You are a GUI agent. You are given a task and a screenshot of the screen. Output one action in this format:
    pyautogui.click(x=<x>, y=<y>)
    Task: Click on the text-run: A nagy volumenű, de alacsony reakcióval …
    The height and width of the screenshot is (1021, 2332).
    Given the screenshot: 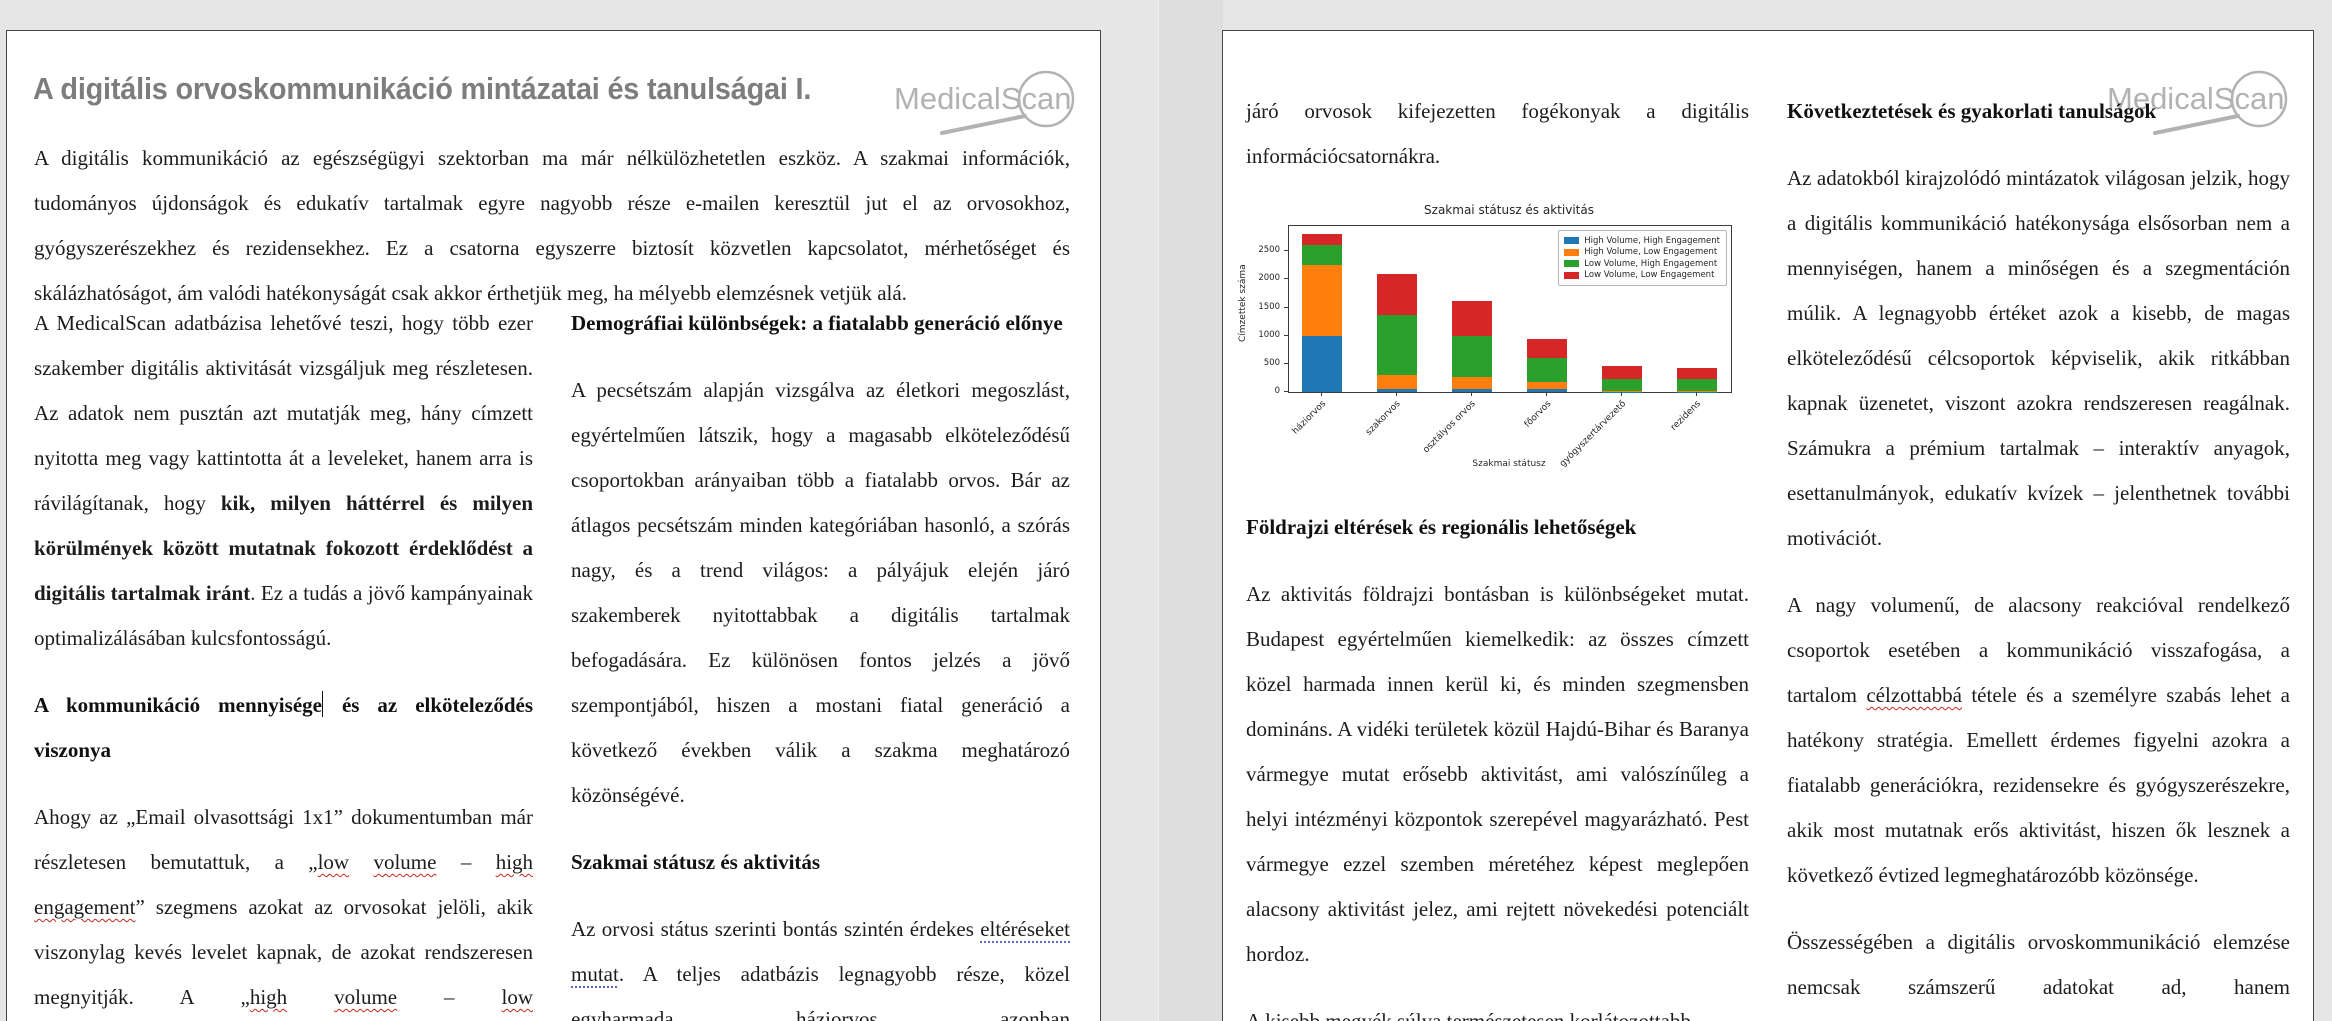 What is the action you would take?
    pyautogui.click(x=2038, y=650)
    